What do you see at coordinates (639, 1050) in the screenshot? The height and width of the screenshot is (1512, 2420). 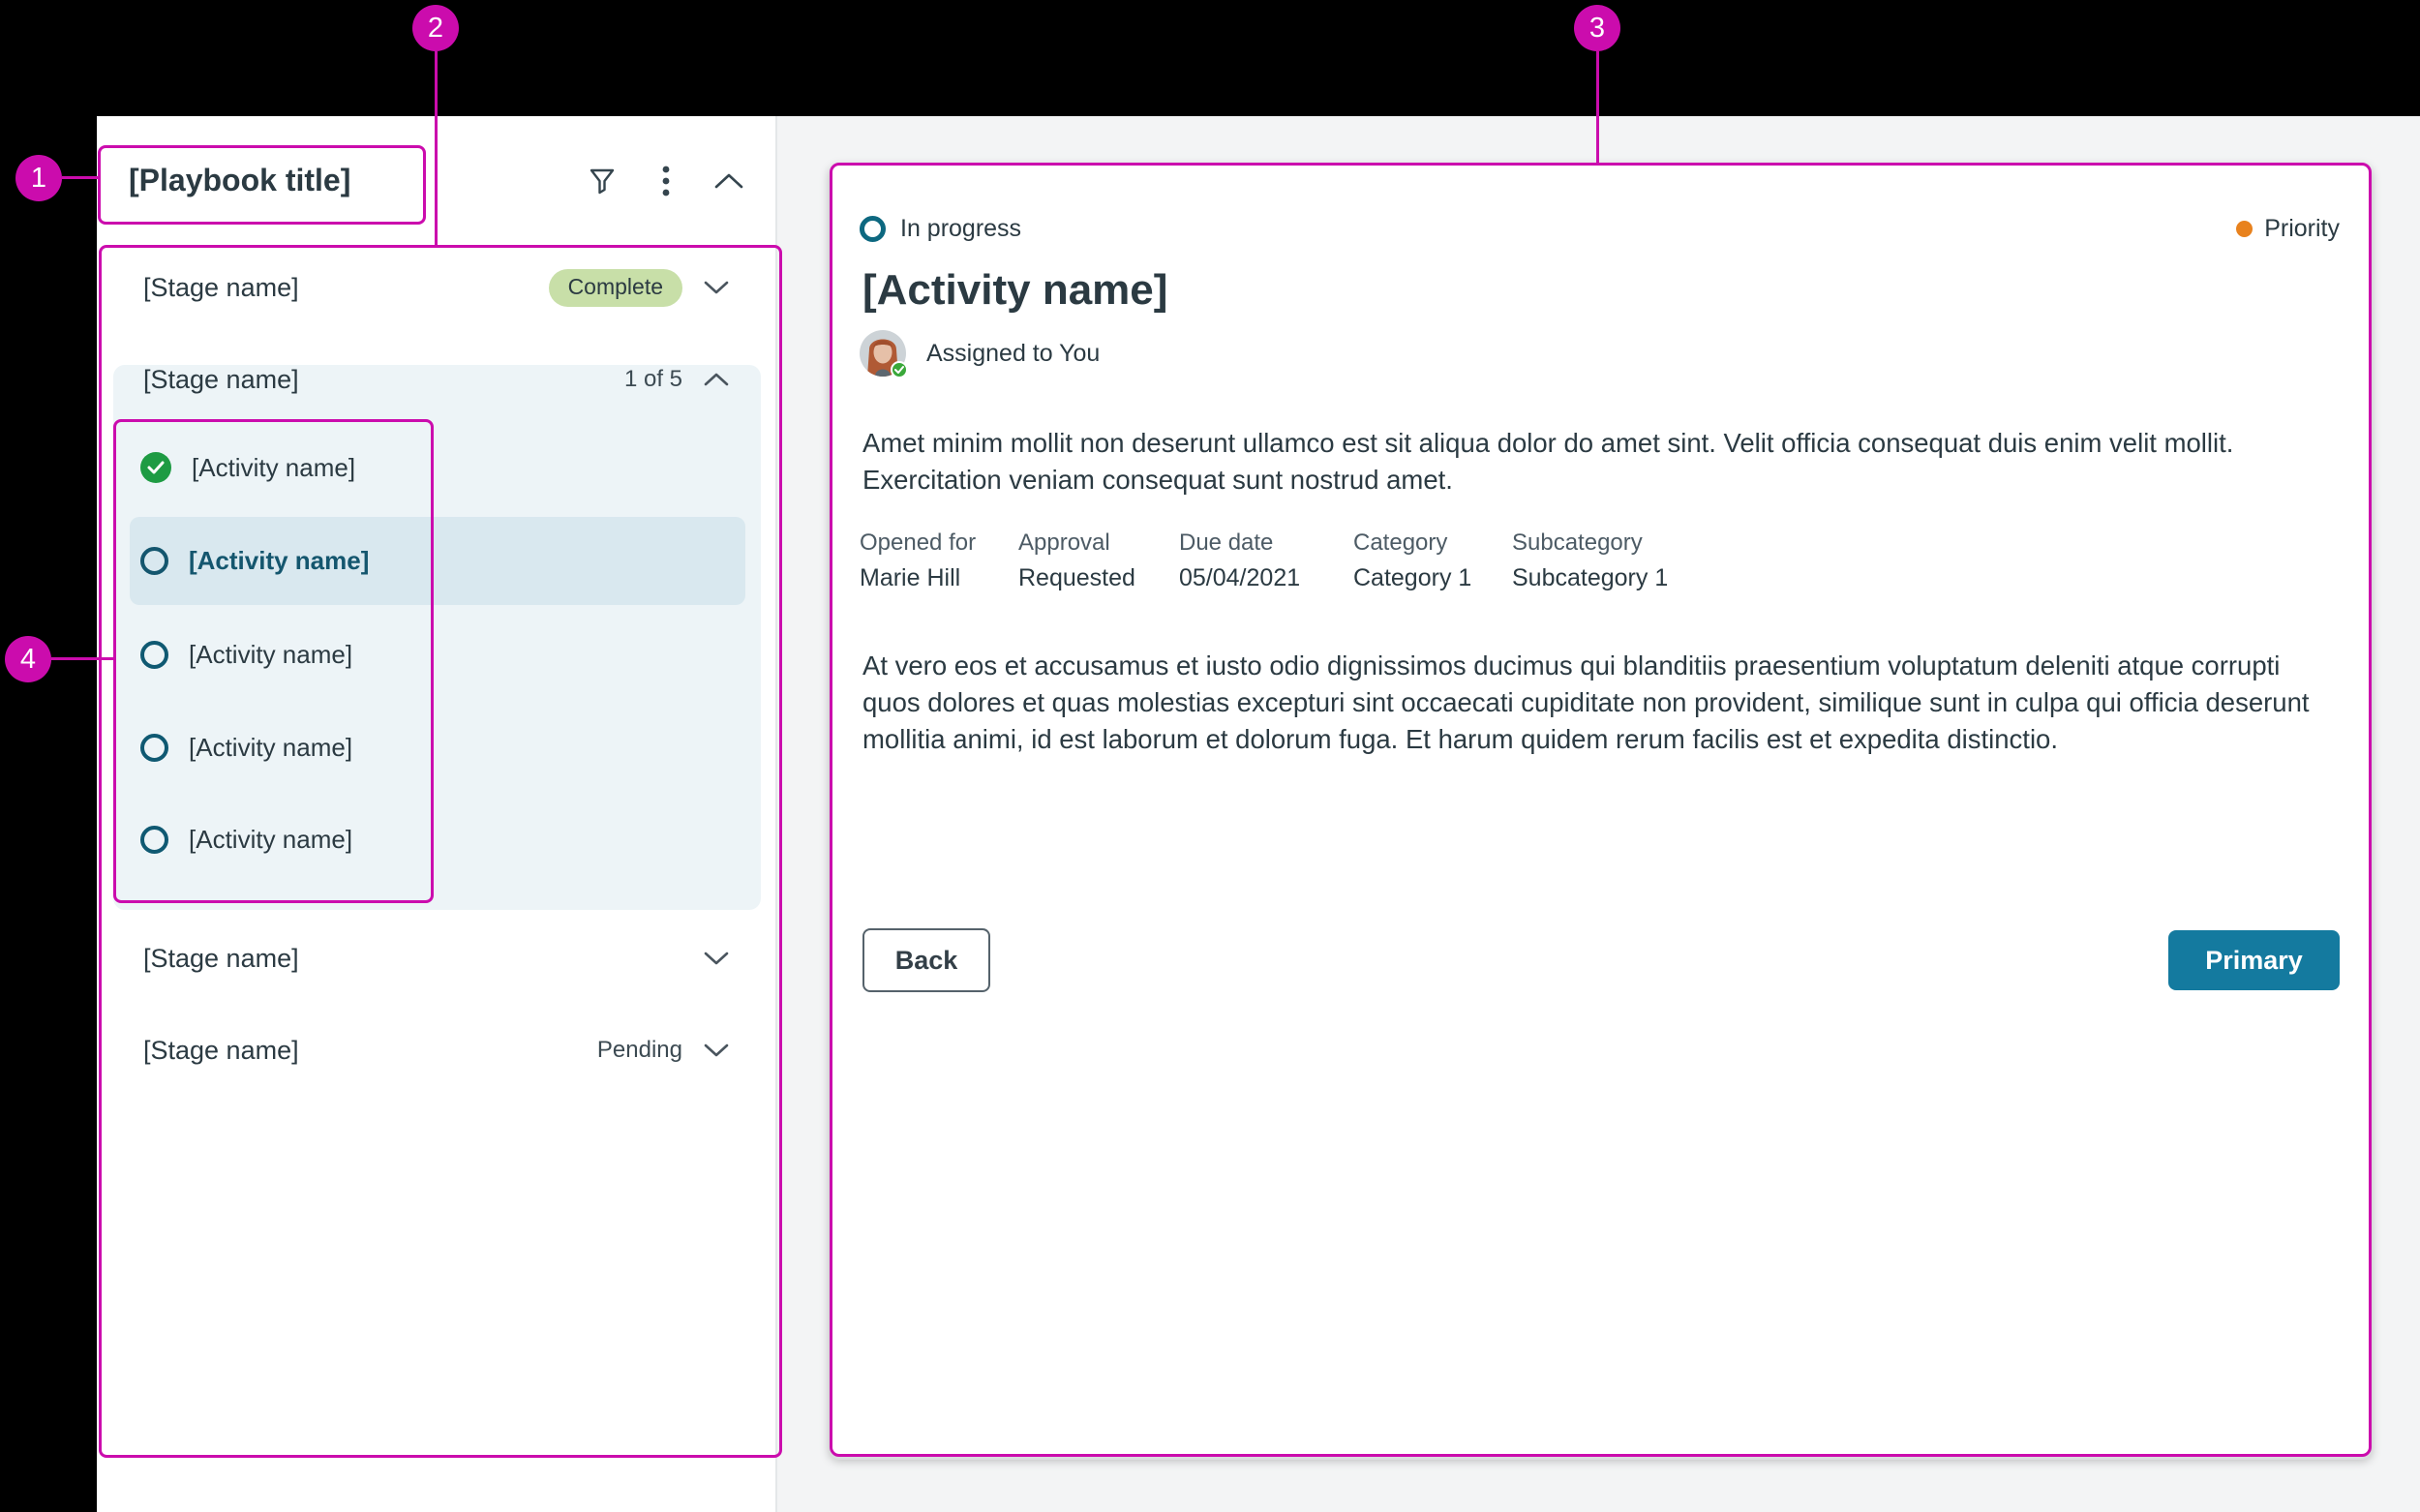 I see `stage-status-pending: Pending` at bounding box center [639, 1050].